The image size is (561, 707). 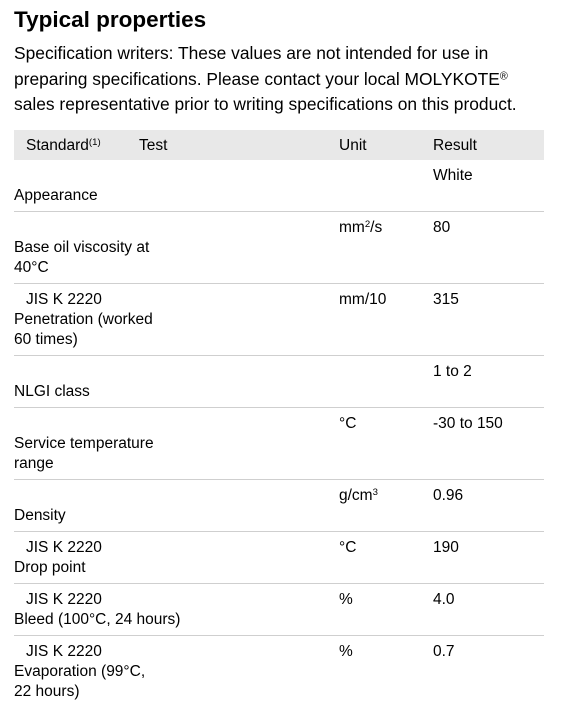 I want to click on table-row: NLGI class 1 to 2, so click(x=279, y=382).